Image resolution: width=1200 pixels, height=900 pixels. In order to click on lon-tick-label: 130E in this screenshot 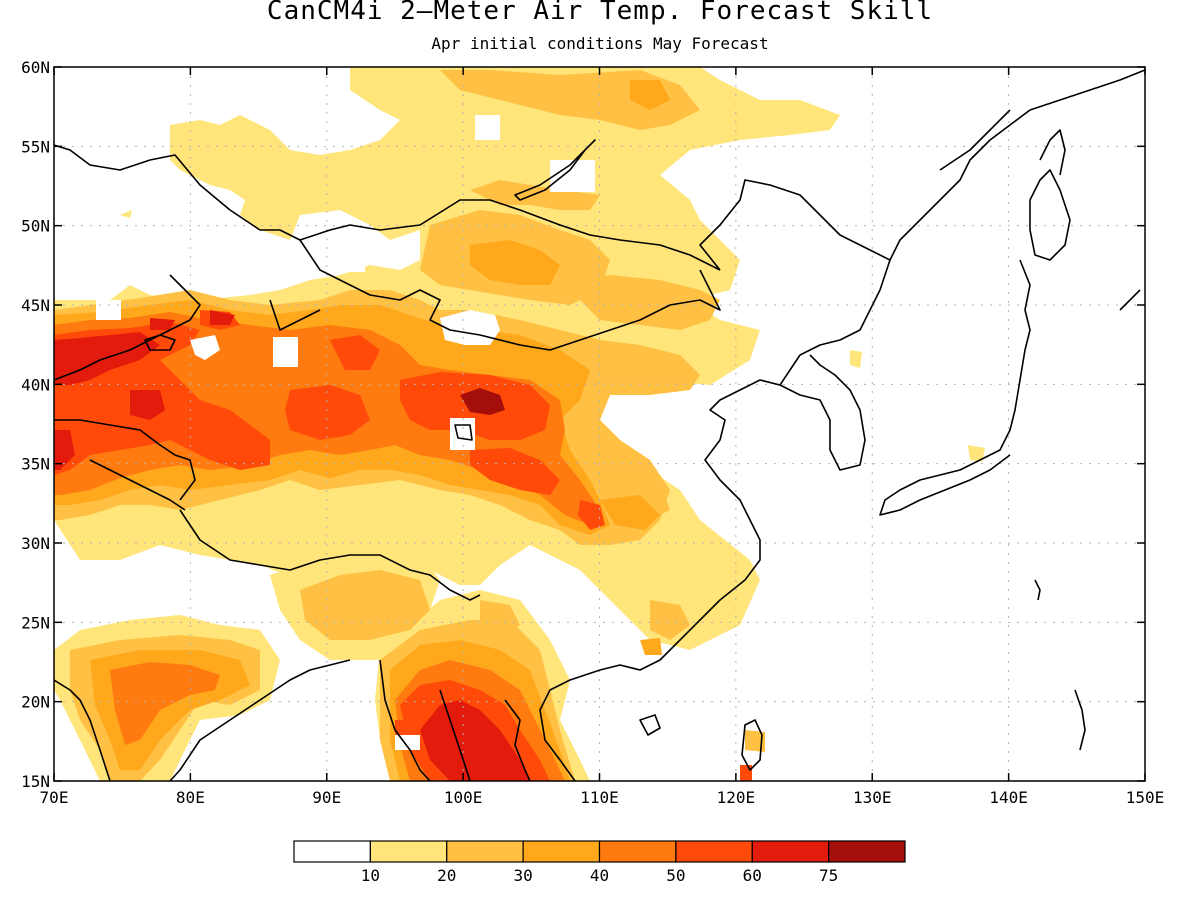, I will do `click(872, 797)`.